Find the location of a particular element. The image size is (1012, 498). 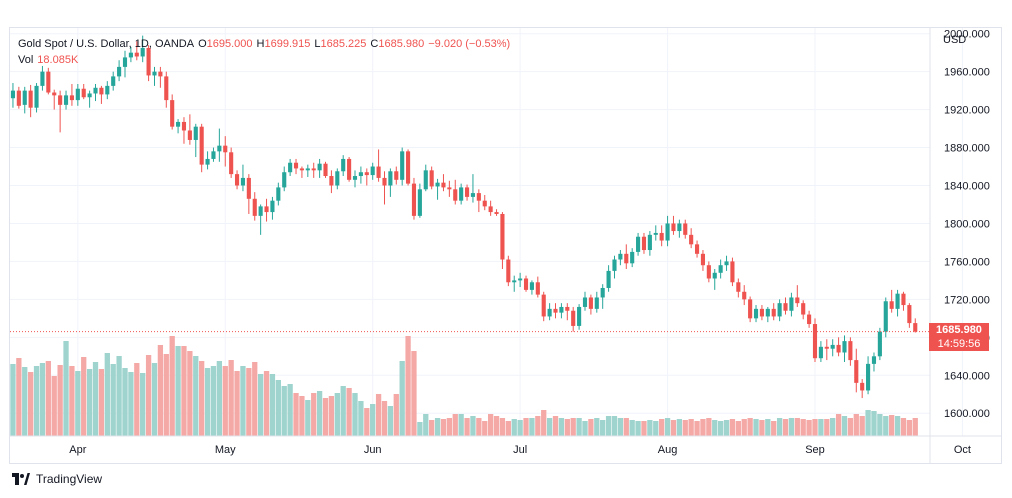

low-value: 1685.225 is located at coordinates (343, 44).